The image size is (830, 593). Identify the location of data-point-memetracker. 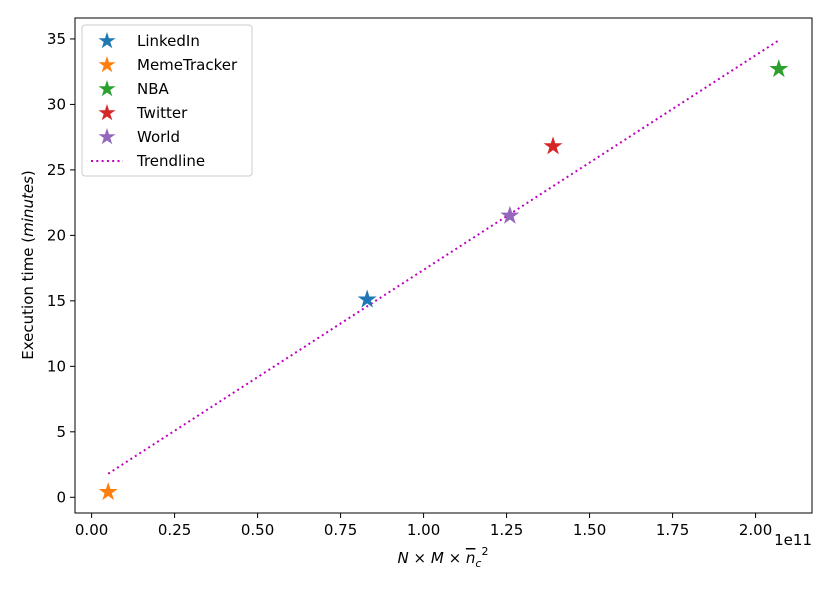
(108, 491).